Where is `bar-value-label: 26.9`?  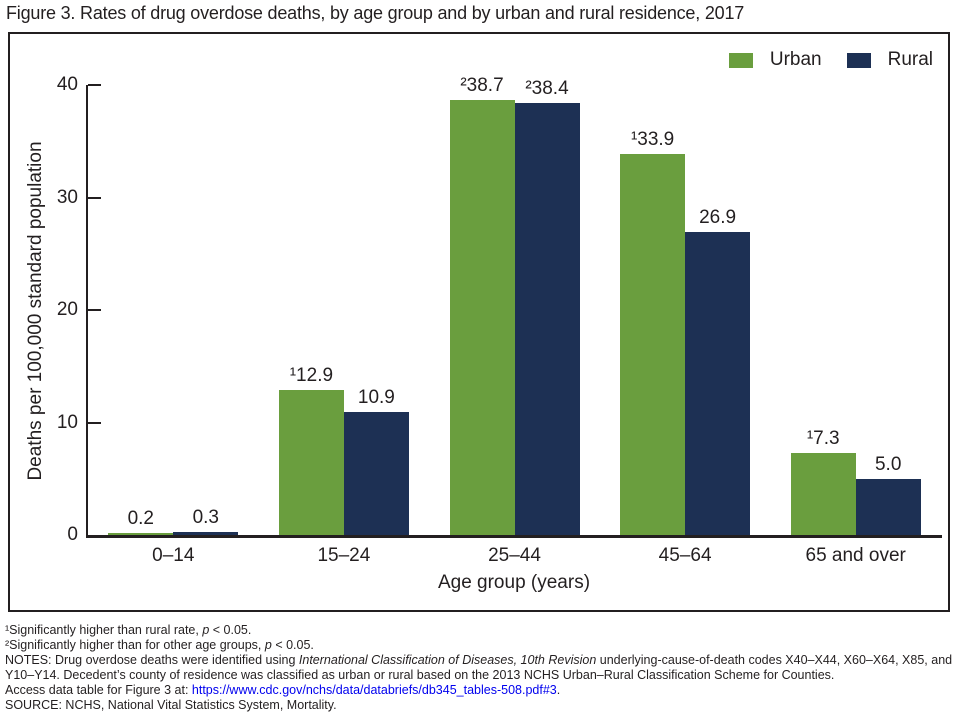 bar-value-label: 26.9 is located at coordinates (718, 218).